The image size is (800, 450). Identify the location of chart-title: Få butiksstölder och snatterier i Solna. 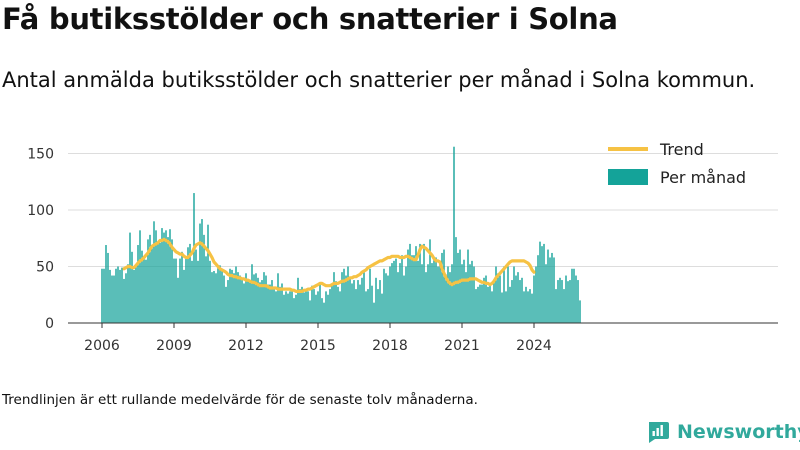
(310, 19).